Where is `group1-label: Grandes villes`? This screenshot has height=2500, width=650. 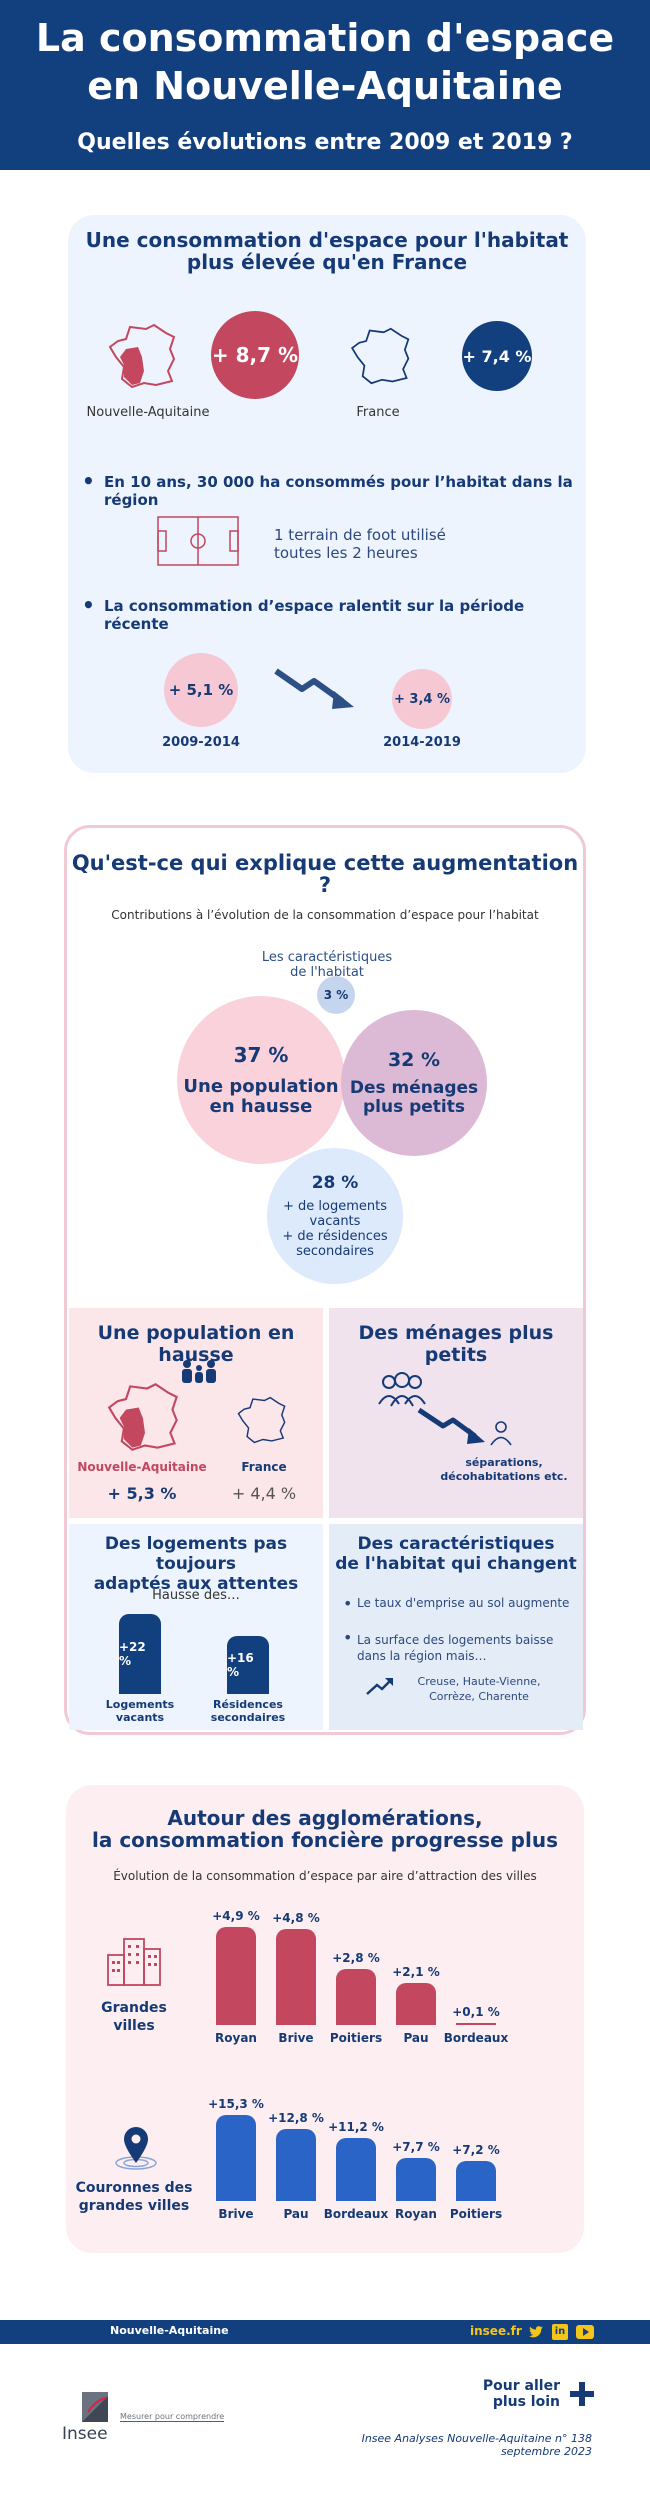
group1-label: Grandes villes is located at coordinates (134, 2017).